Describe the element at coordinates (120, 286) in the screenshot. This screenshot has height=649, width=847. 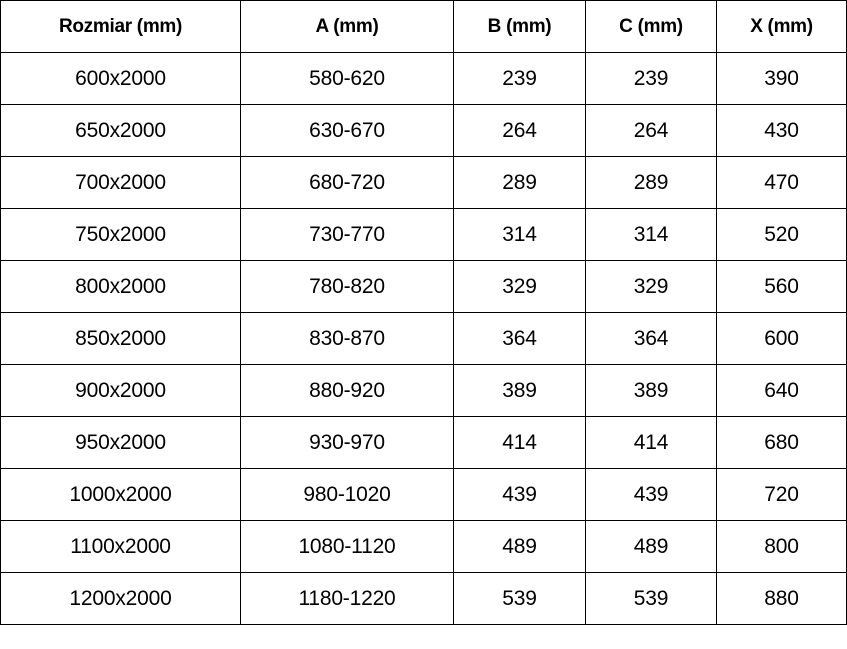
I see `cell-size: 800x2000` at that location.